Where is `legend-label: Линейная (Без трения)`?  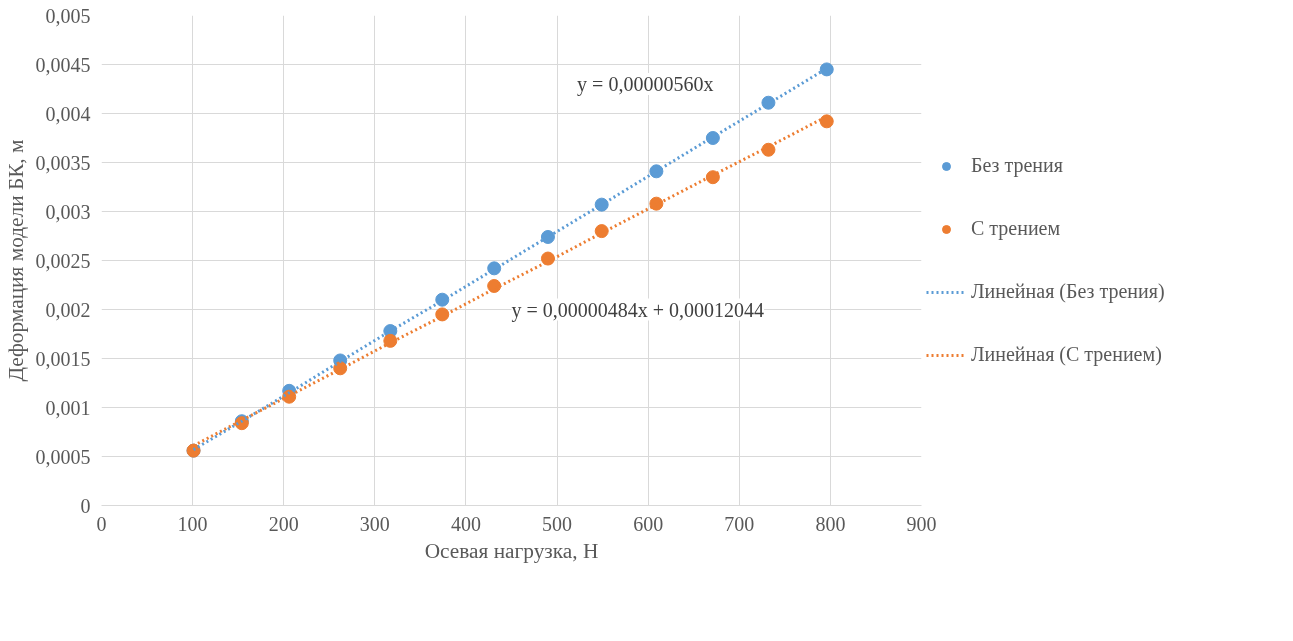 legend-label: Линейная (Без трения) is located at coordinates (1068, 291).